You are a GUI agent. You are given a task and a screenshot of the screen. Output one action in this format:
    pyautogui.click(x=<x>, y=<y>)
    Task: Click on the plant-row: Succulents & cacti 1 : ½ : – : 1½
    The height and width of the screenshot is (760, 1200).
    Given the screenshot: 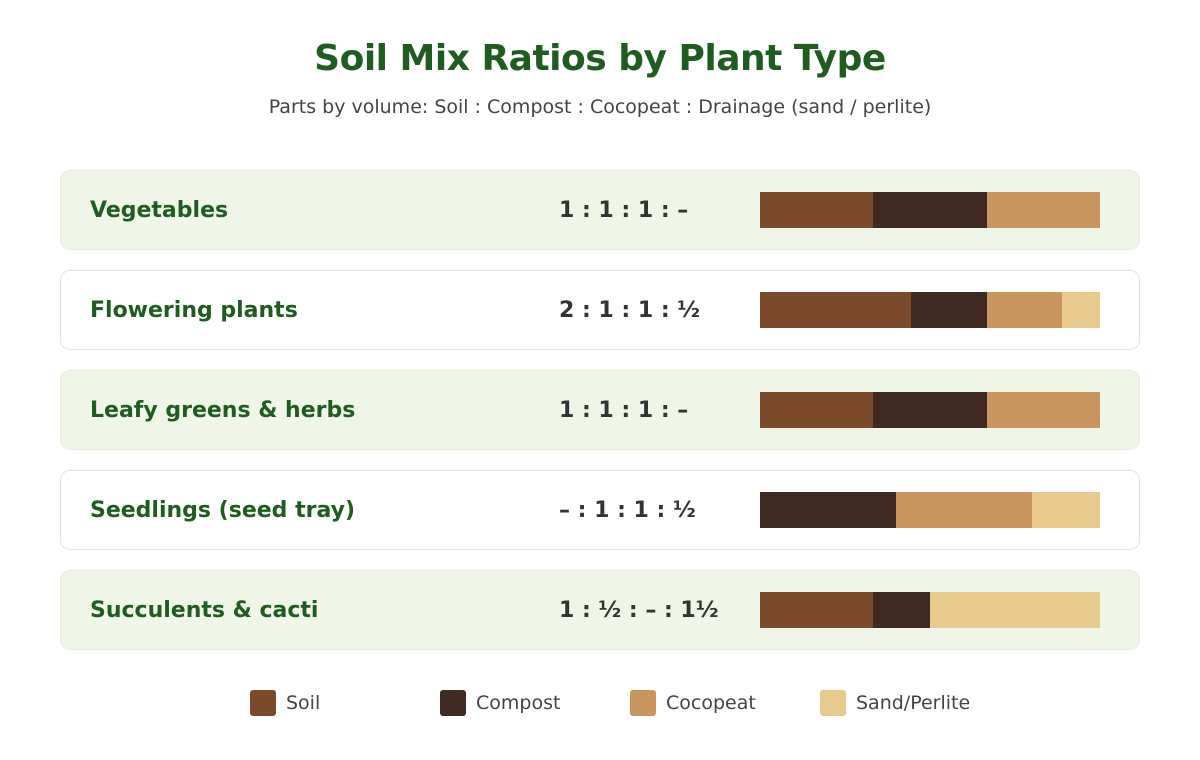 What is the action you would take?
    pyautogui.click(x=600, y=610)
    